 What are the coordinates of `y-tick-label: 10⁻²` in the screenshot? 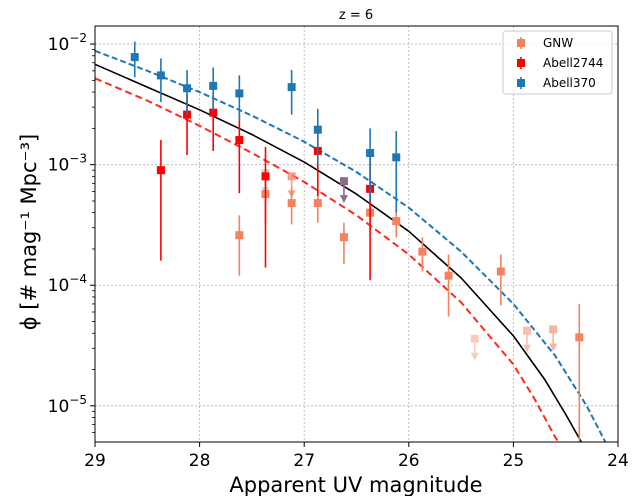 It's located at (67, 43).